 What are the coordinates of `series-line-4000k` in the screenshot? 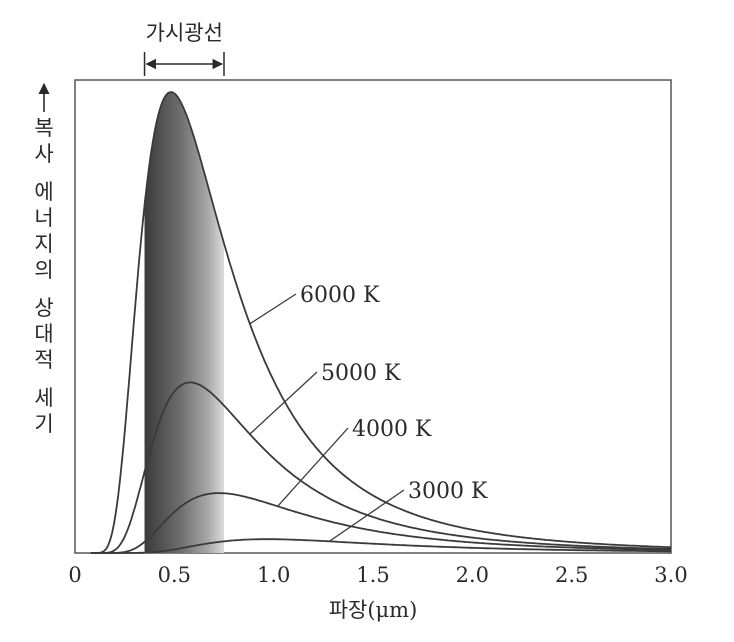 It's located at (381, 523).